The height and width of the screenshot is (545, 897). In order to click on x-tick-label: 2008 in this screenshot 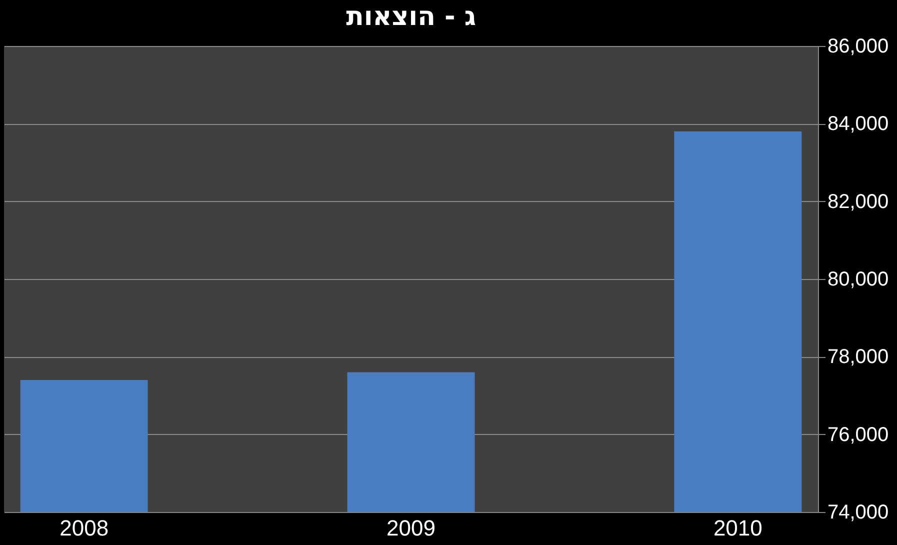, I will do `click(84, 528)`.